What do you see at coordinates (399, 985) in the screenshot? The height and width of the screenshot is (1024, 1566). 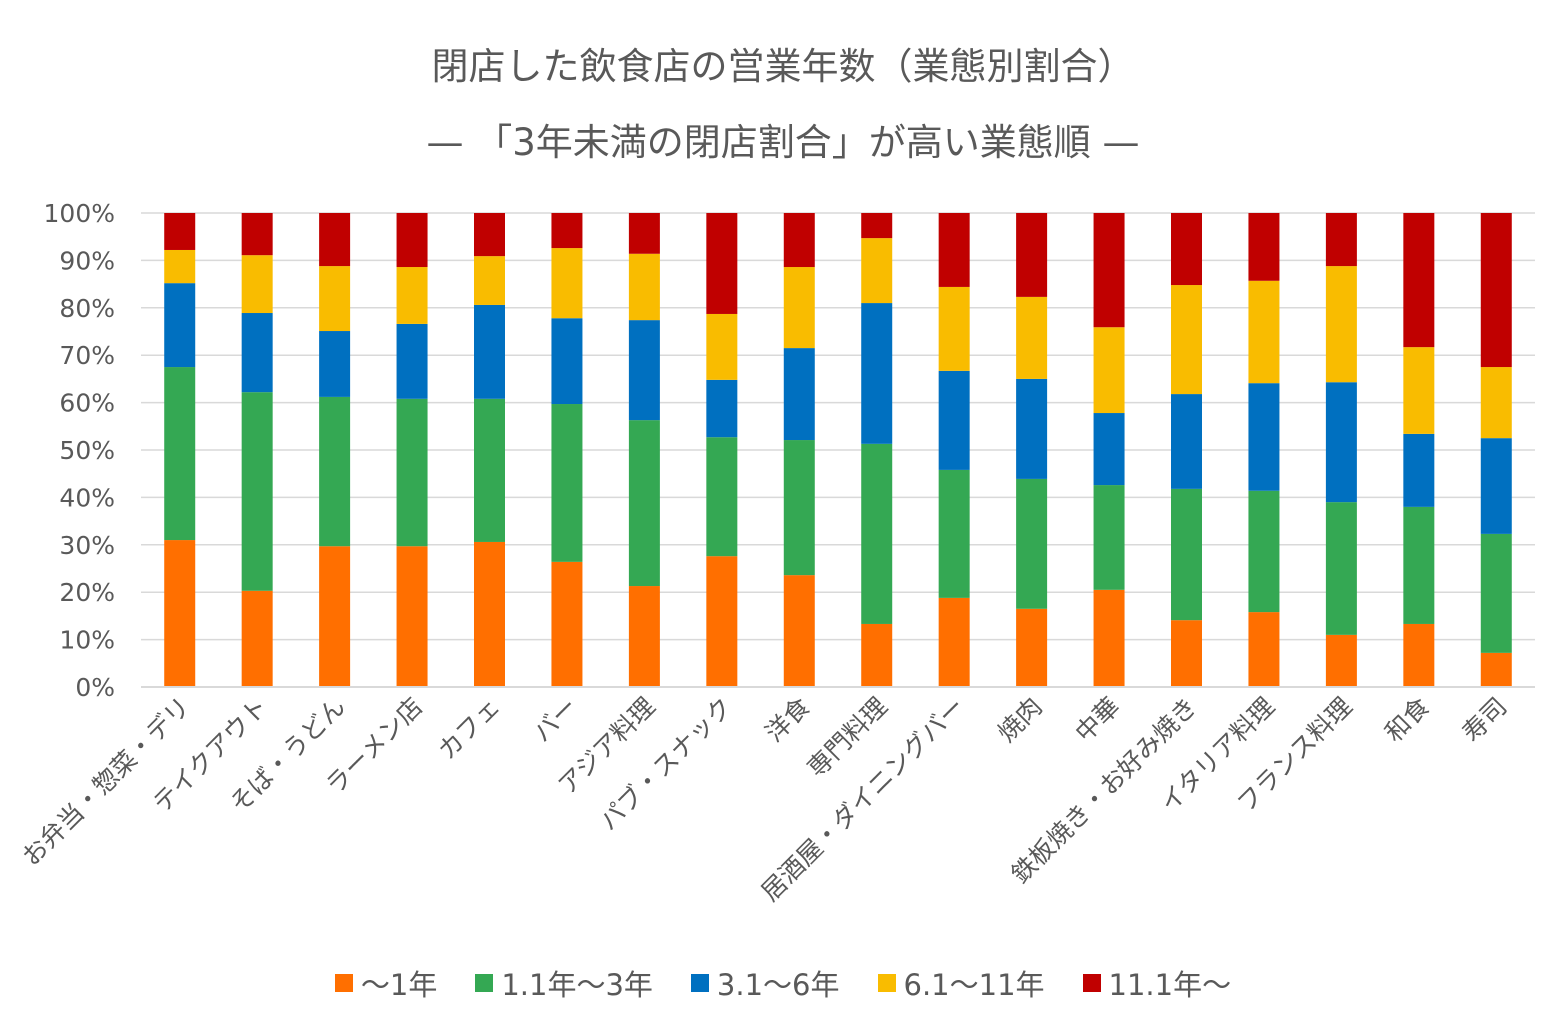 I see `legend-label: ～1年` at bounding box center [399, 985].